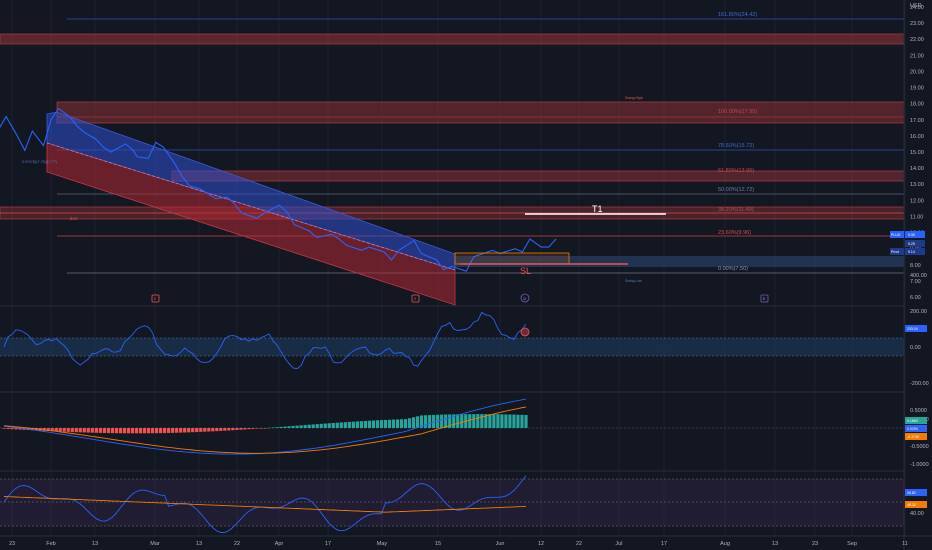  I want to click on svg-text: E, so click(155, 299).